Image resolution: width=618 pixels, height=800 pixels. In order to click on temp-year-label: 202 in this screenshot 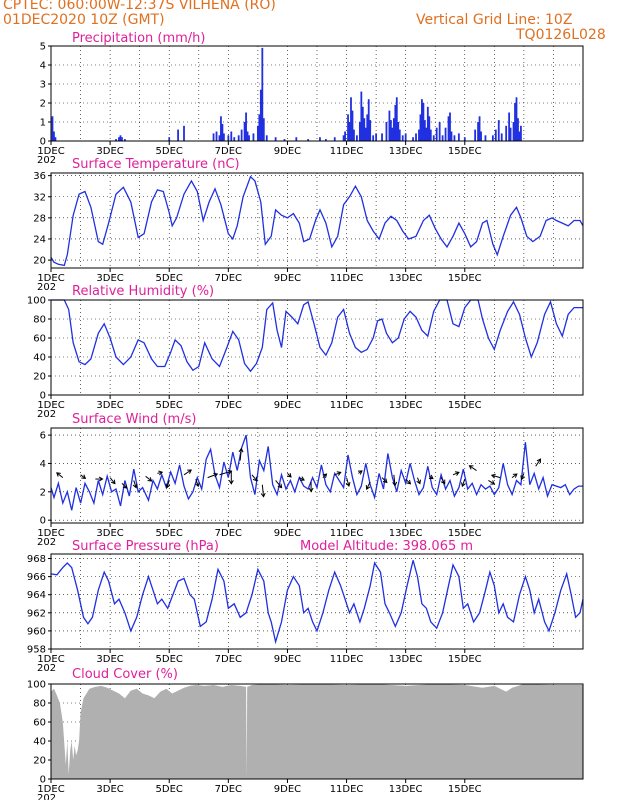, I will do `click(46, 287)`.